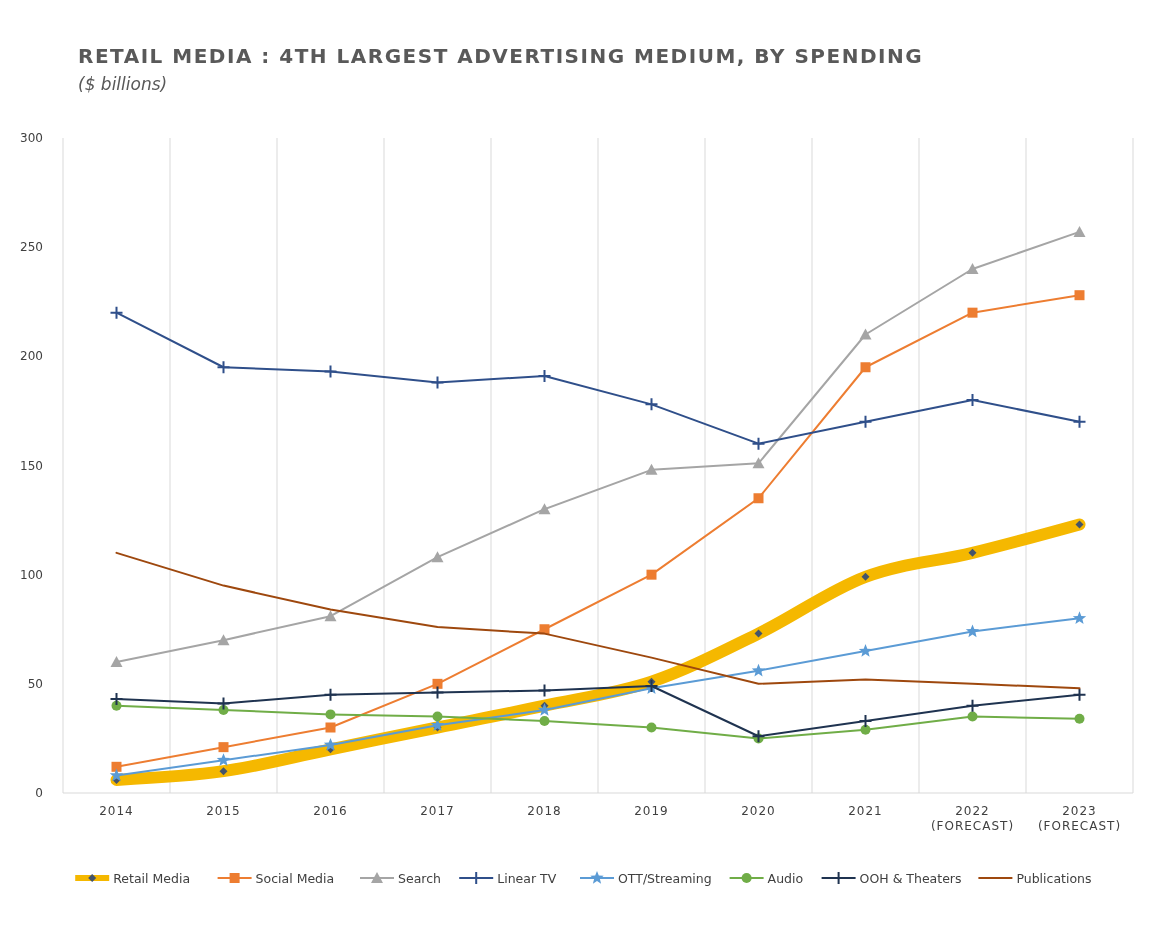 The height and width of the screenshot is (942, 1170). Describe the element at coordinates (419, 878) in the screenshot. I see `legend-label: Search` at that location.